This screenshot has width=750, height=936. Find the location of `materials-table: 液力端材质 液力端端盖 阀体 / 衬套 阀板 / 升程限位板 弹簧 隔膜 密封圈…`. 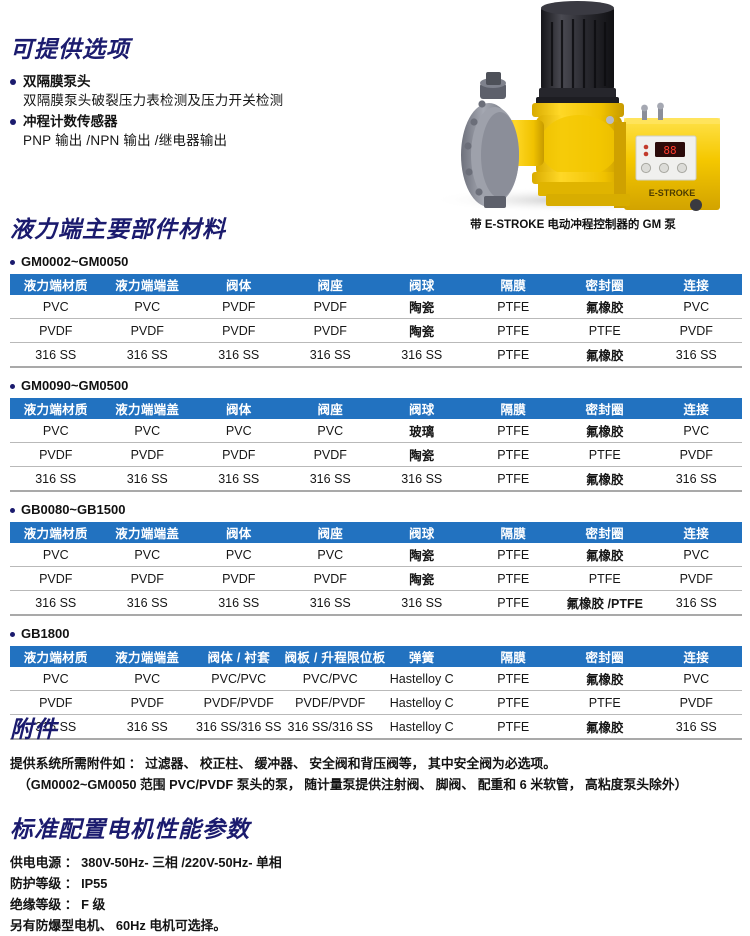

materials-table: 液力端材质 液力端端盖 阀体 / 衬套 阀板 / 升程限位板 弹簧 隔膜 密封圈… is located at coordinates (376, 693).